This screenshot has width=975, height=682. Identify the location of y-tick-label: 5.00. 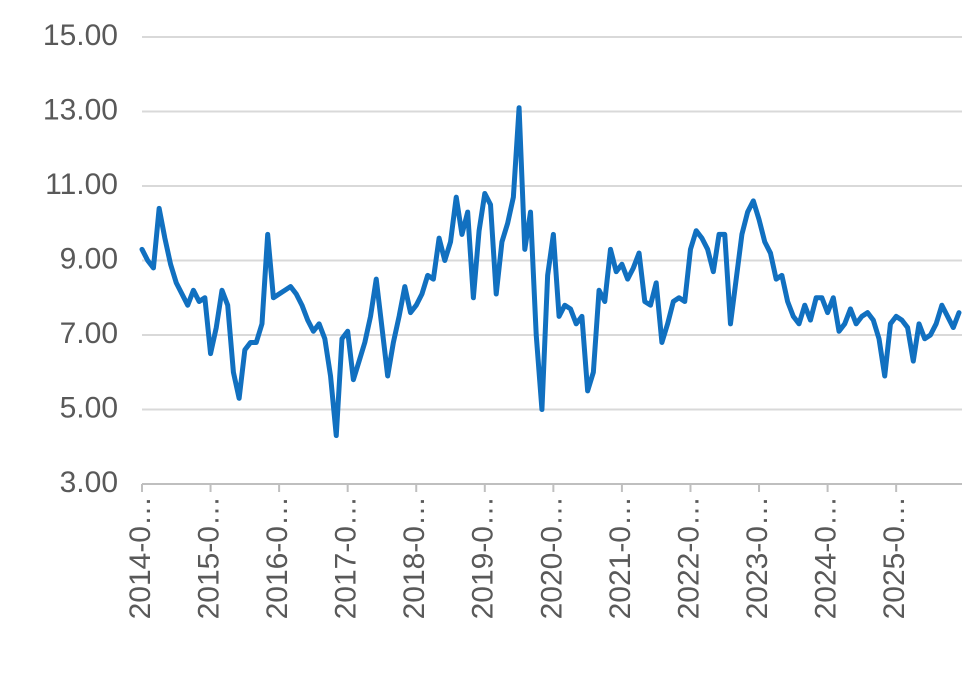
(89, 407).